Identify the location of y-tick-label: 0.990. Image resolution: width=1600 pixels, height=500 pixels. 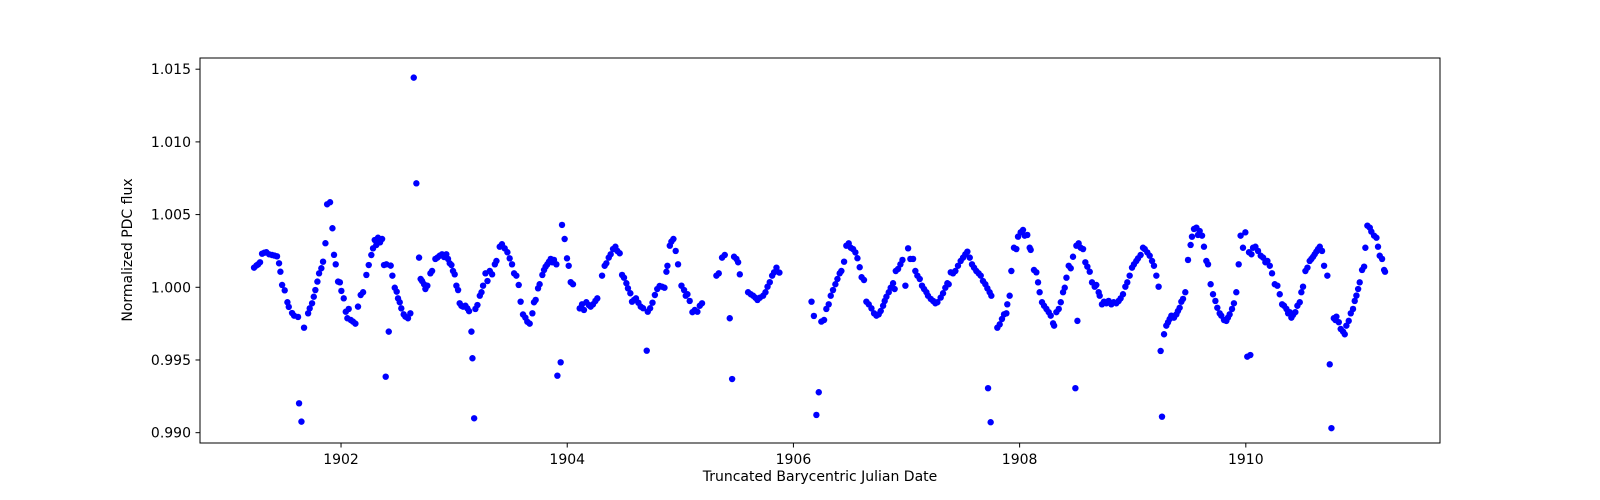
(171, 434).